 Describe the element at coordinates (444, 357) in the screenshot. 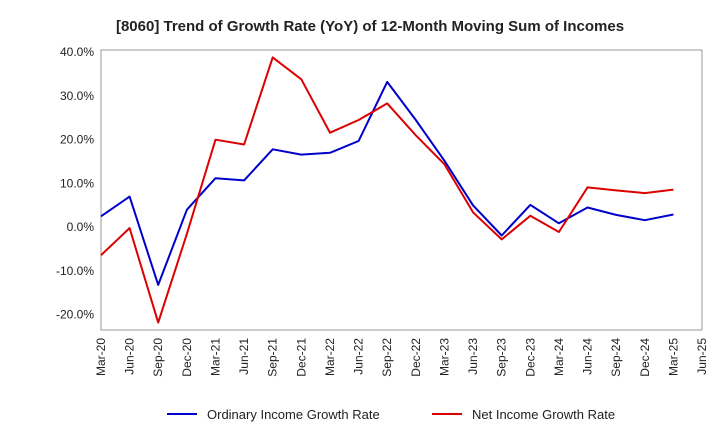

I see `x-tick-label: Mar-23` at that location.